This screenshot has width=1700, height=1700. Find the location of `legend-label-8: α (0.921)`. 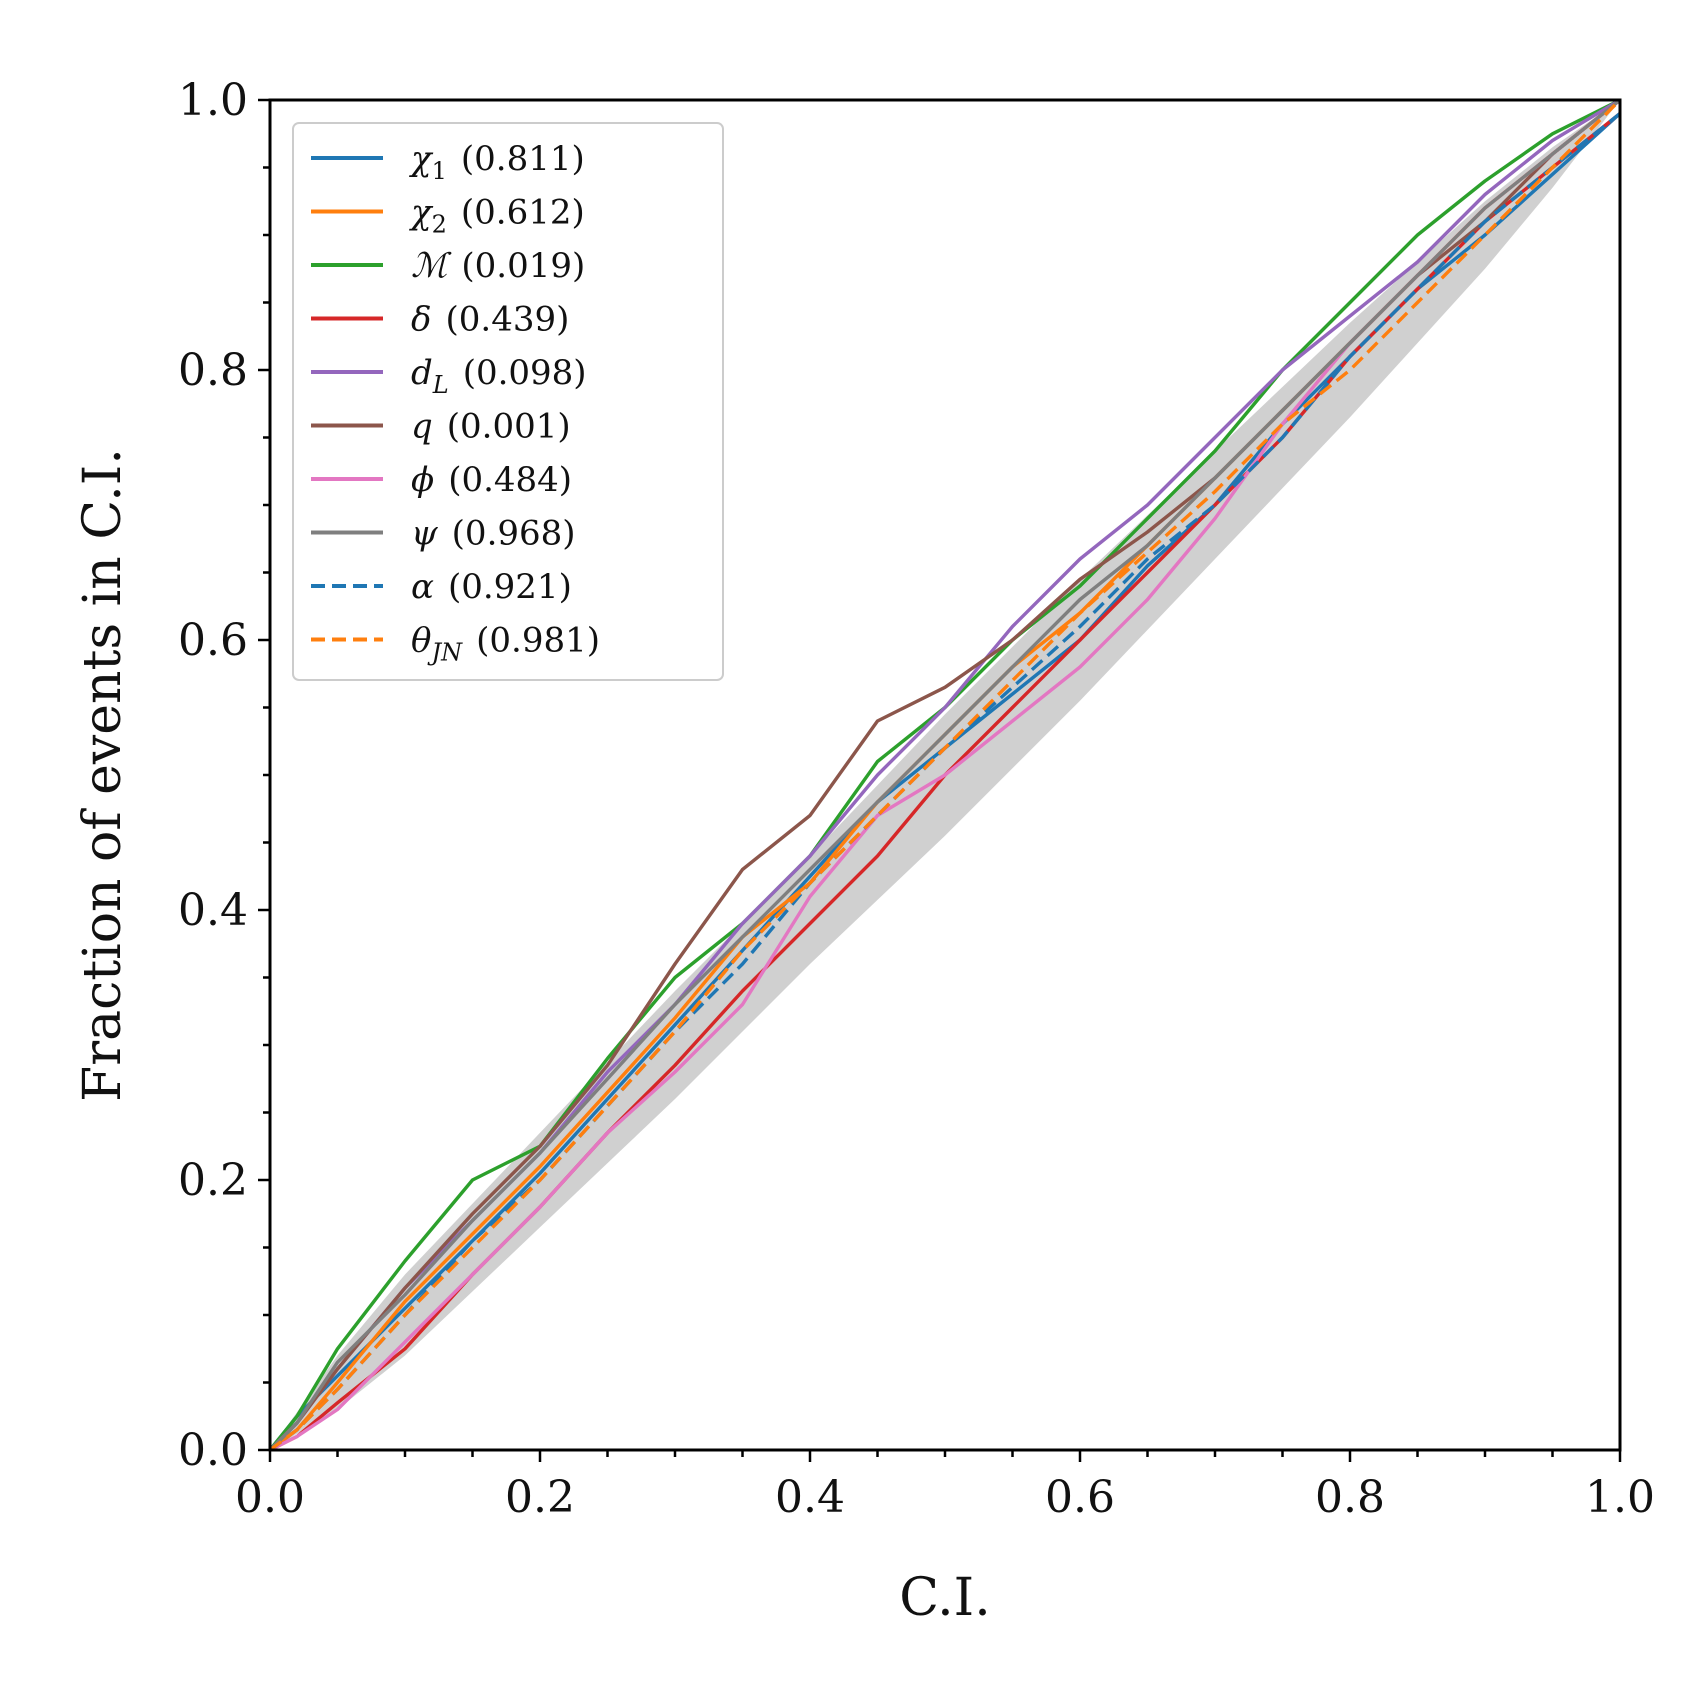

legend-label-8: α (0.921) is located at coordinates (491, 587).